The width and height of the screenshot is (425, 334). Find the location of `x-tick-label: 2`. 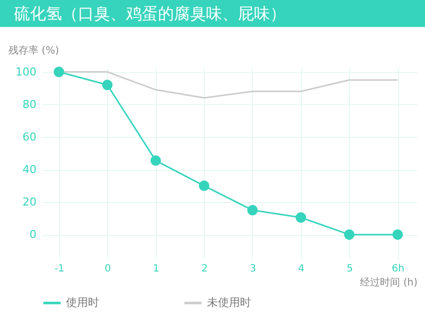

x-tick-label: 2 is located at coordinates (204, 269).